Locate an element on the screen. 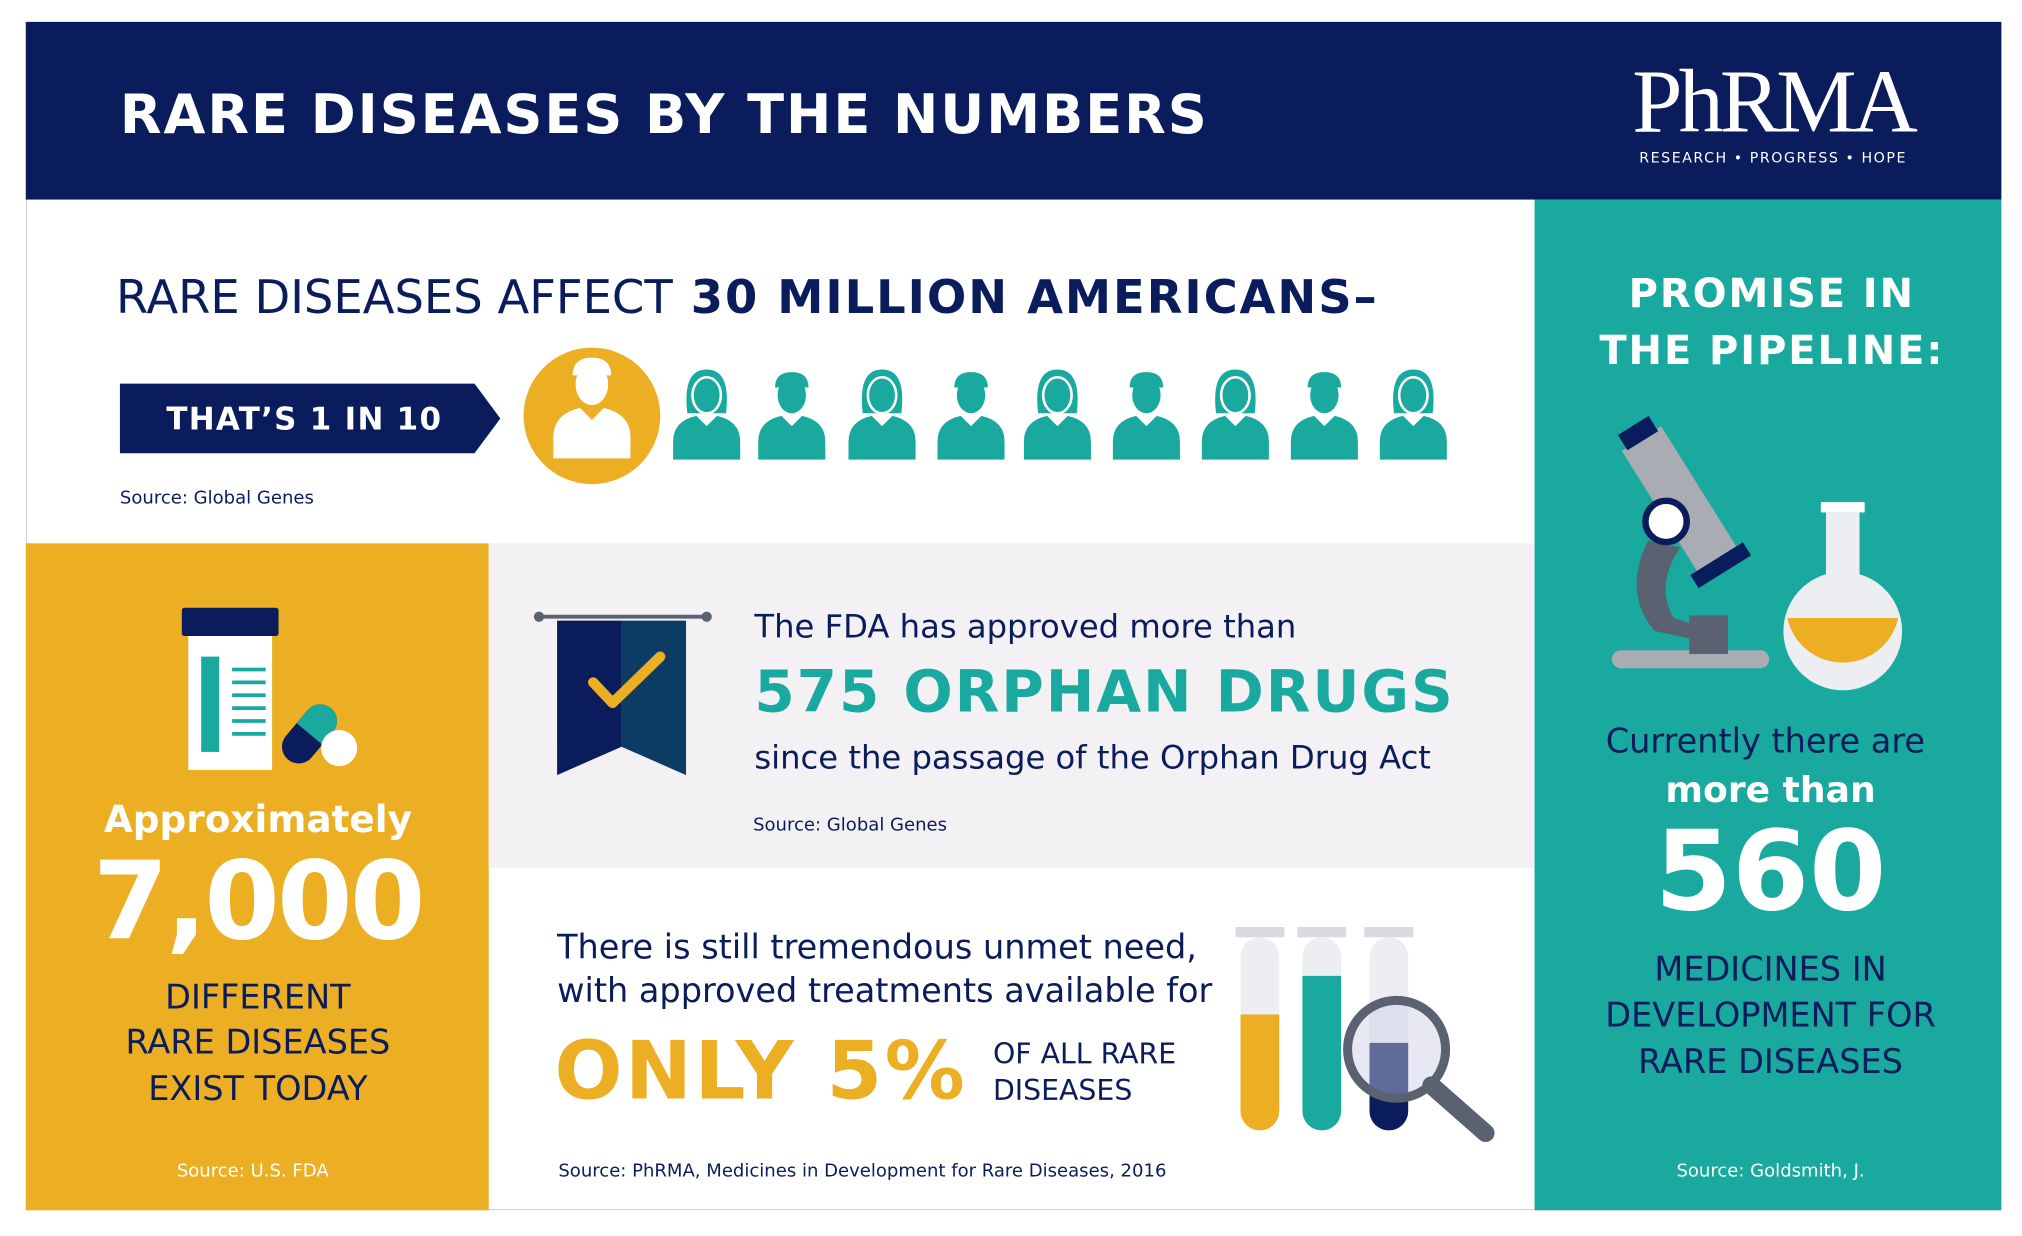 The image size is (2022, 1236). unmet-line: There is still tremendous unmet need, is located at coordinates (876, 946).